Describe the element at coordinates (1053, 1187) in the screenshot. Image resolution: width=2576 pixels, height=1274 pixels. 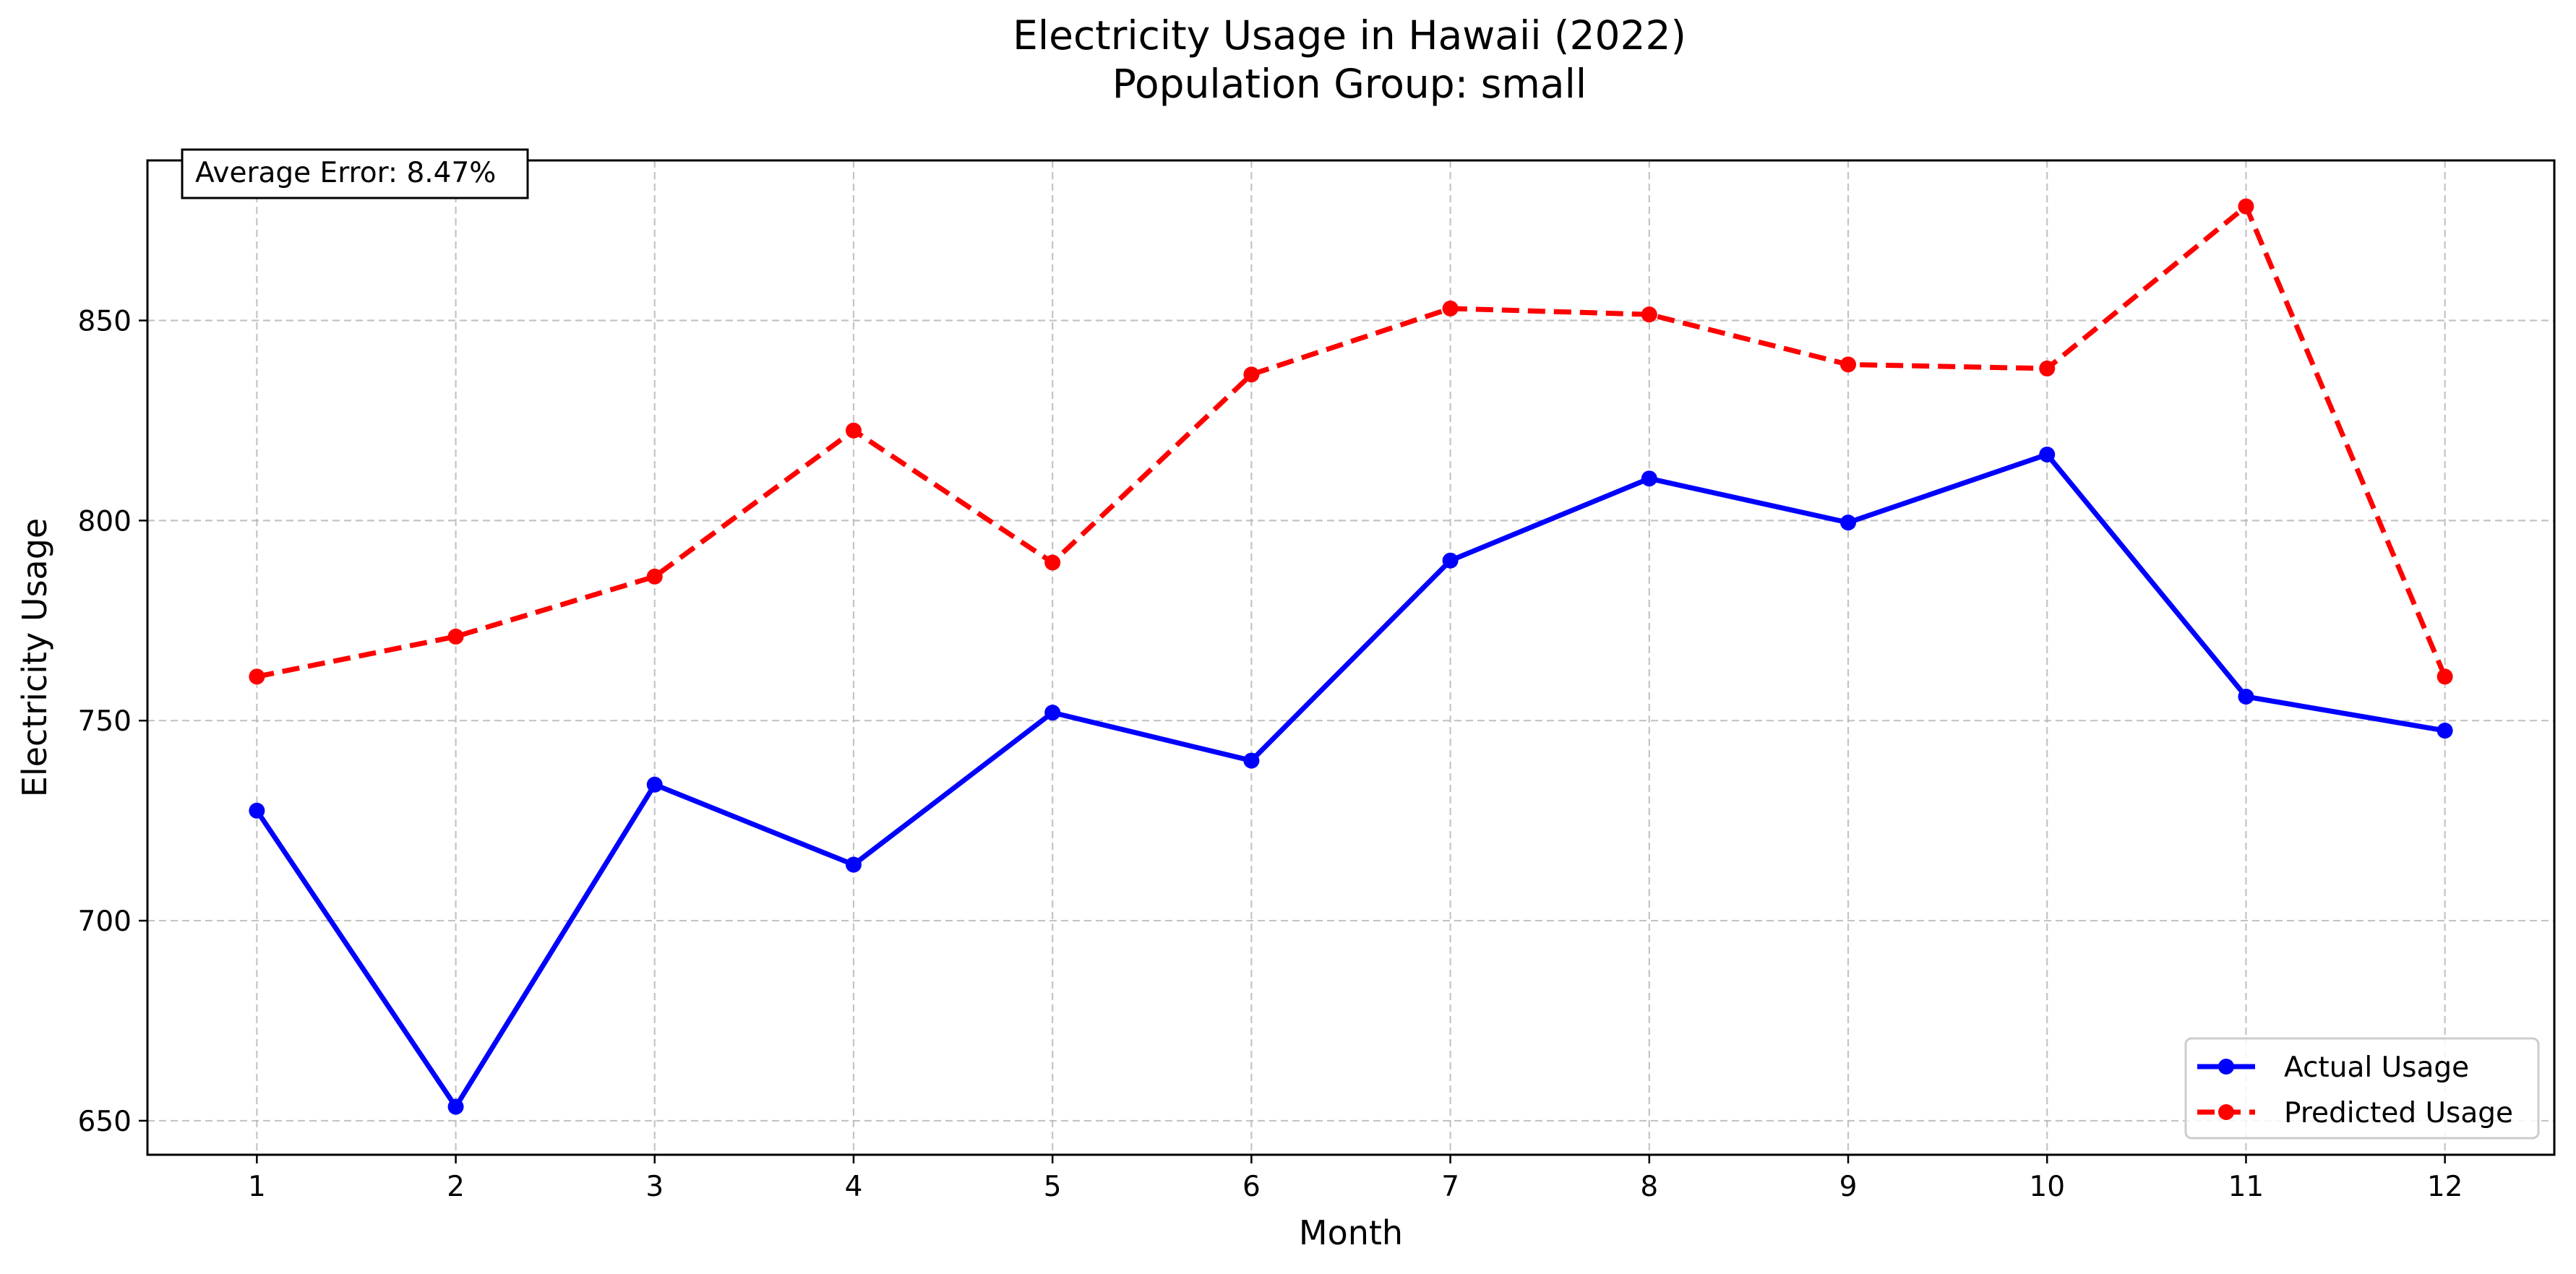
I see `x-tick-label: 5` at that location.